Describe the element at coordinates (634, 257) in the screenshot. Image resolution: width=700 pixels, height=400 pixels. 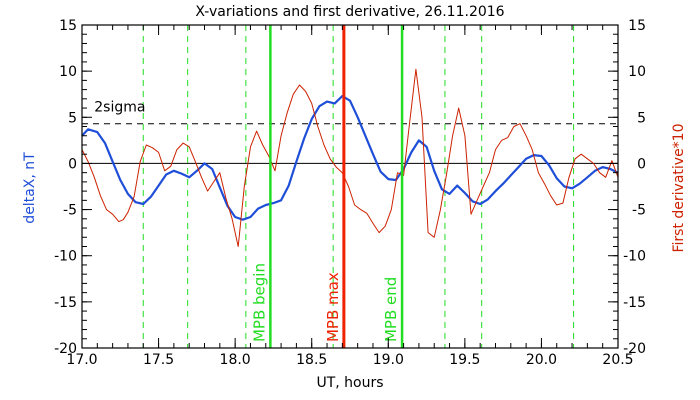
I see `y-tick-label-right: -10` at that location.